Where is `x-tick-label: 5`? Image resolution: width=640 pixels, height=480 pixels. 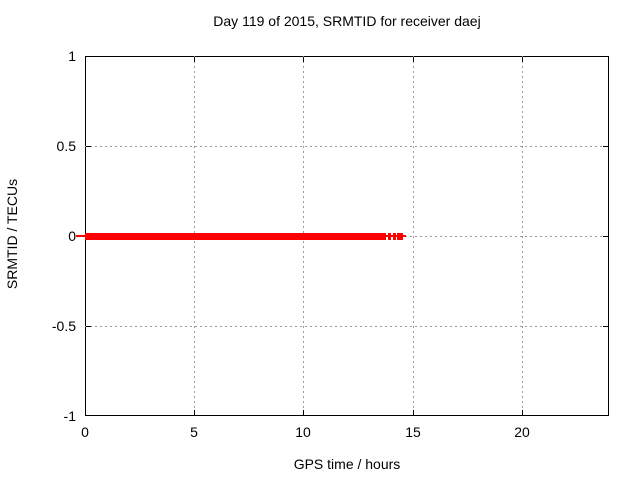
x-tick-label: 5 is located at coordinates (194, 432).